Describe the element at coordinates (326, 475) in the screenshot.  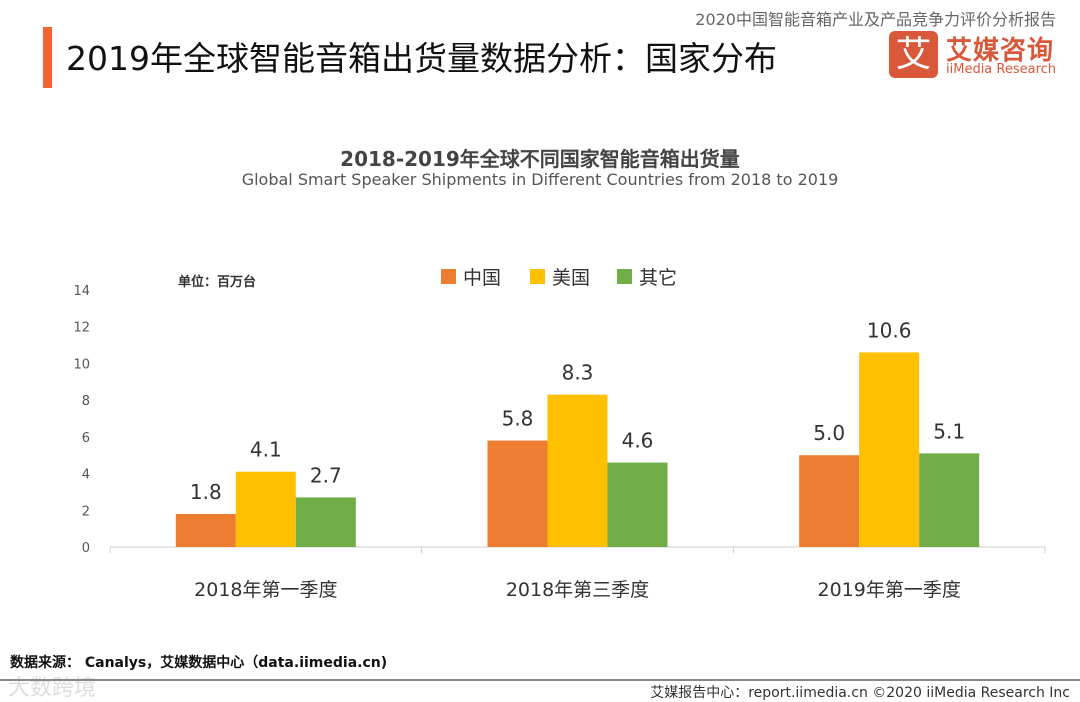
I see `data-label: 2.7` at that location.